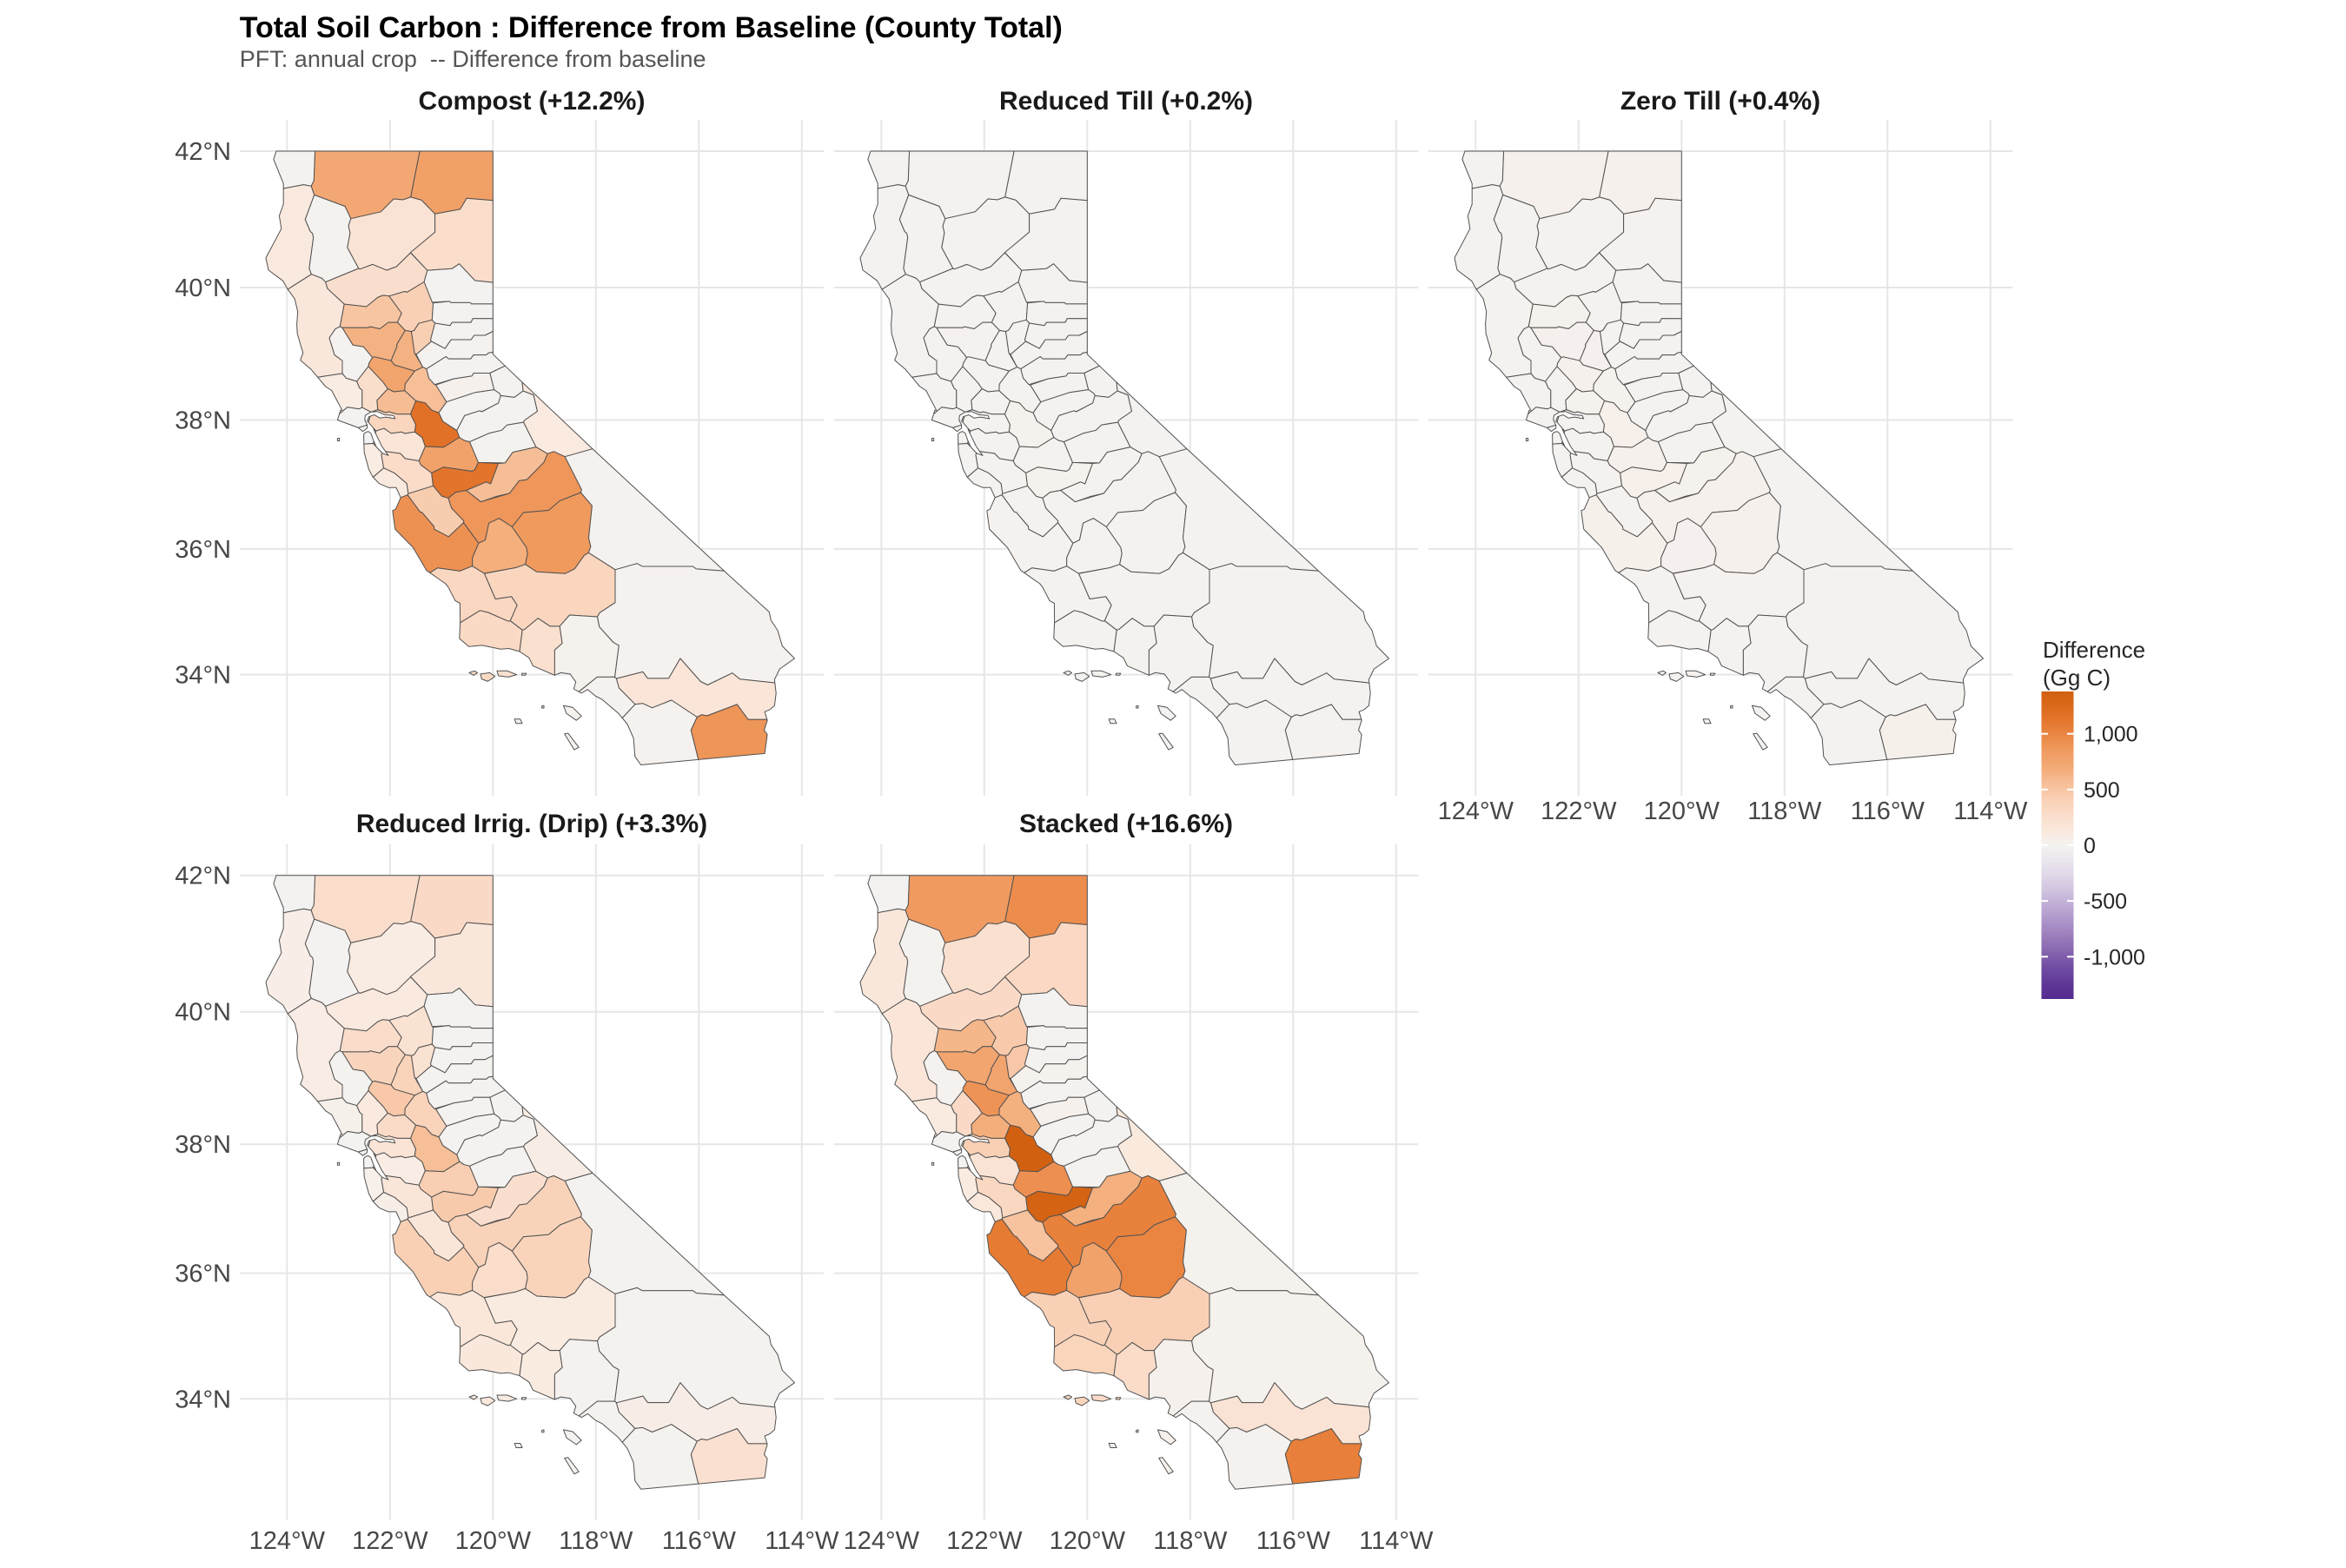 This screenshot has height=1568, width=2346. What do you see at coordinates (1126, 101) in the screenshot?
I see `svg-text: Reduced Till (+0.2%)` at bounding box center [1126, 101].